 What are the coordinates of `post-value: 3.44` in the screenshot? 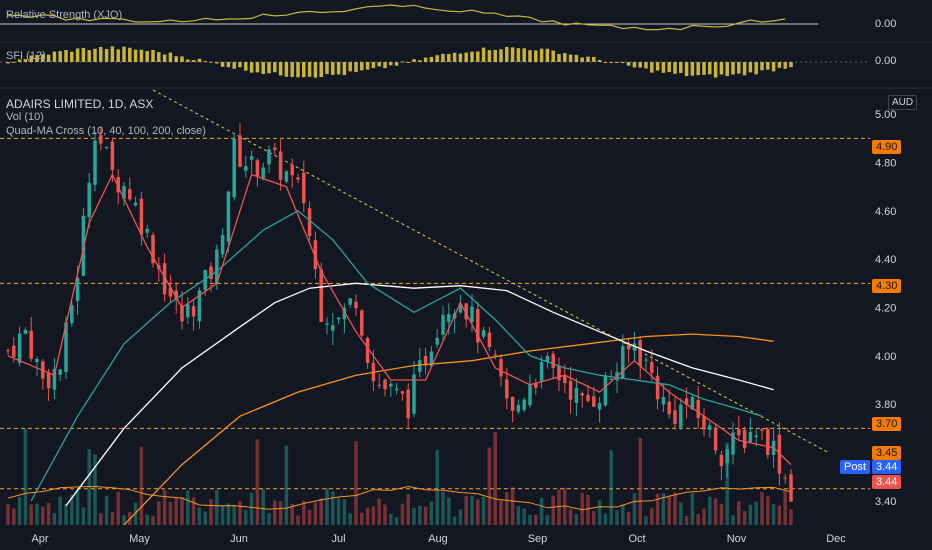 It's located at (887, 467).